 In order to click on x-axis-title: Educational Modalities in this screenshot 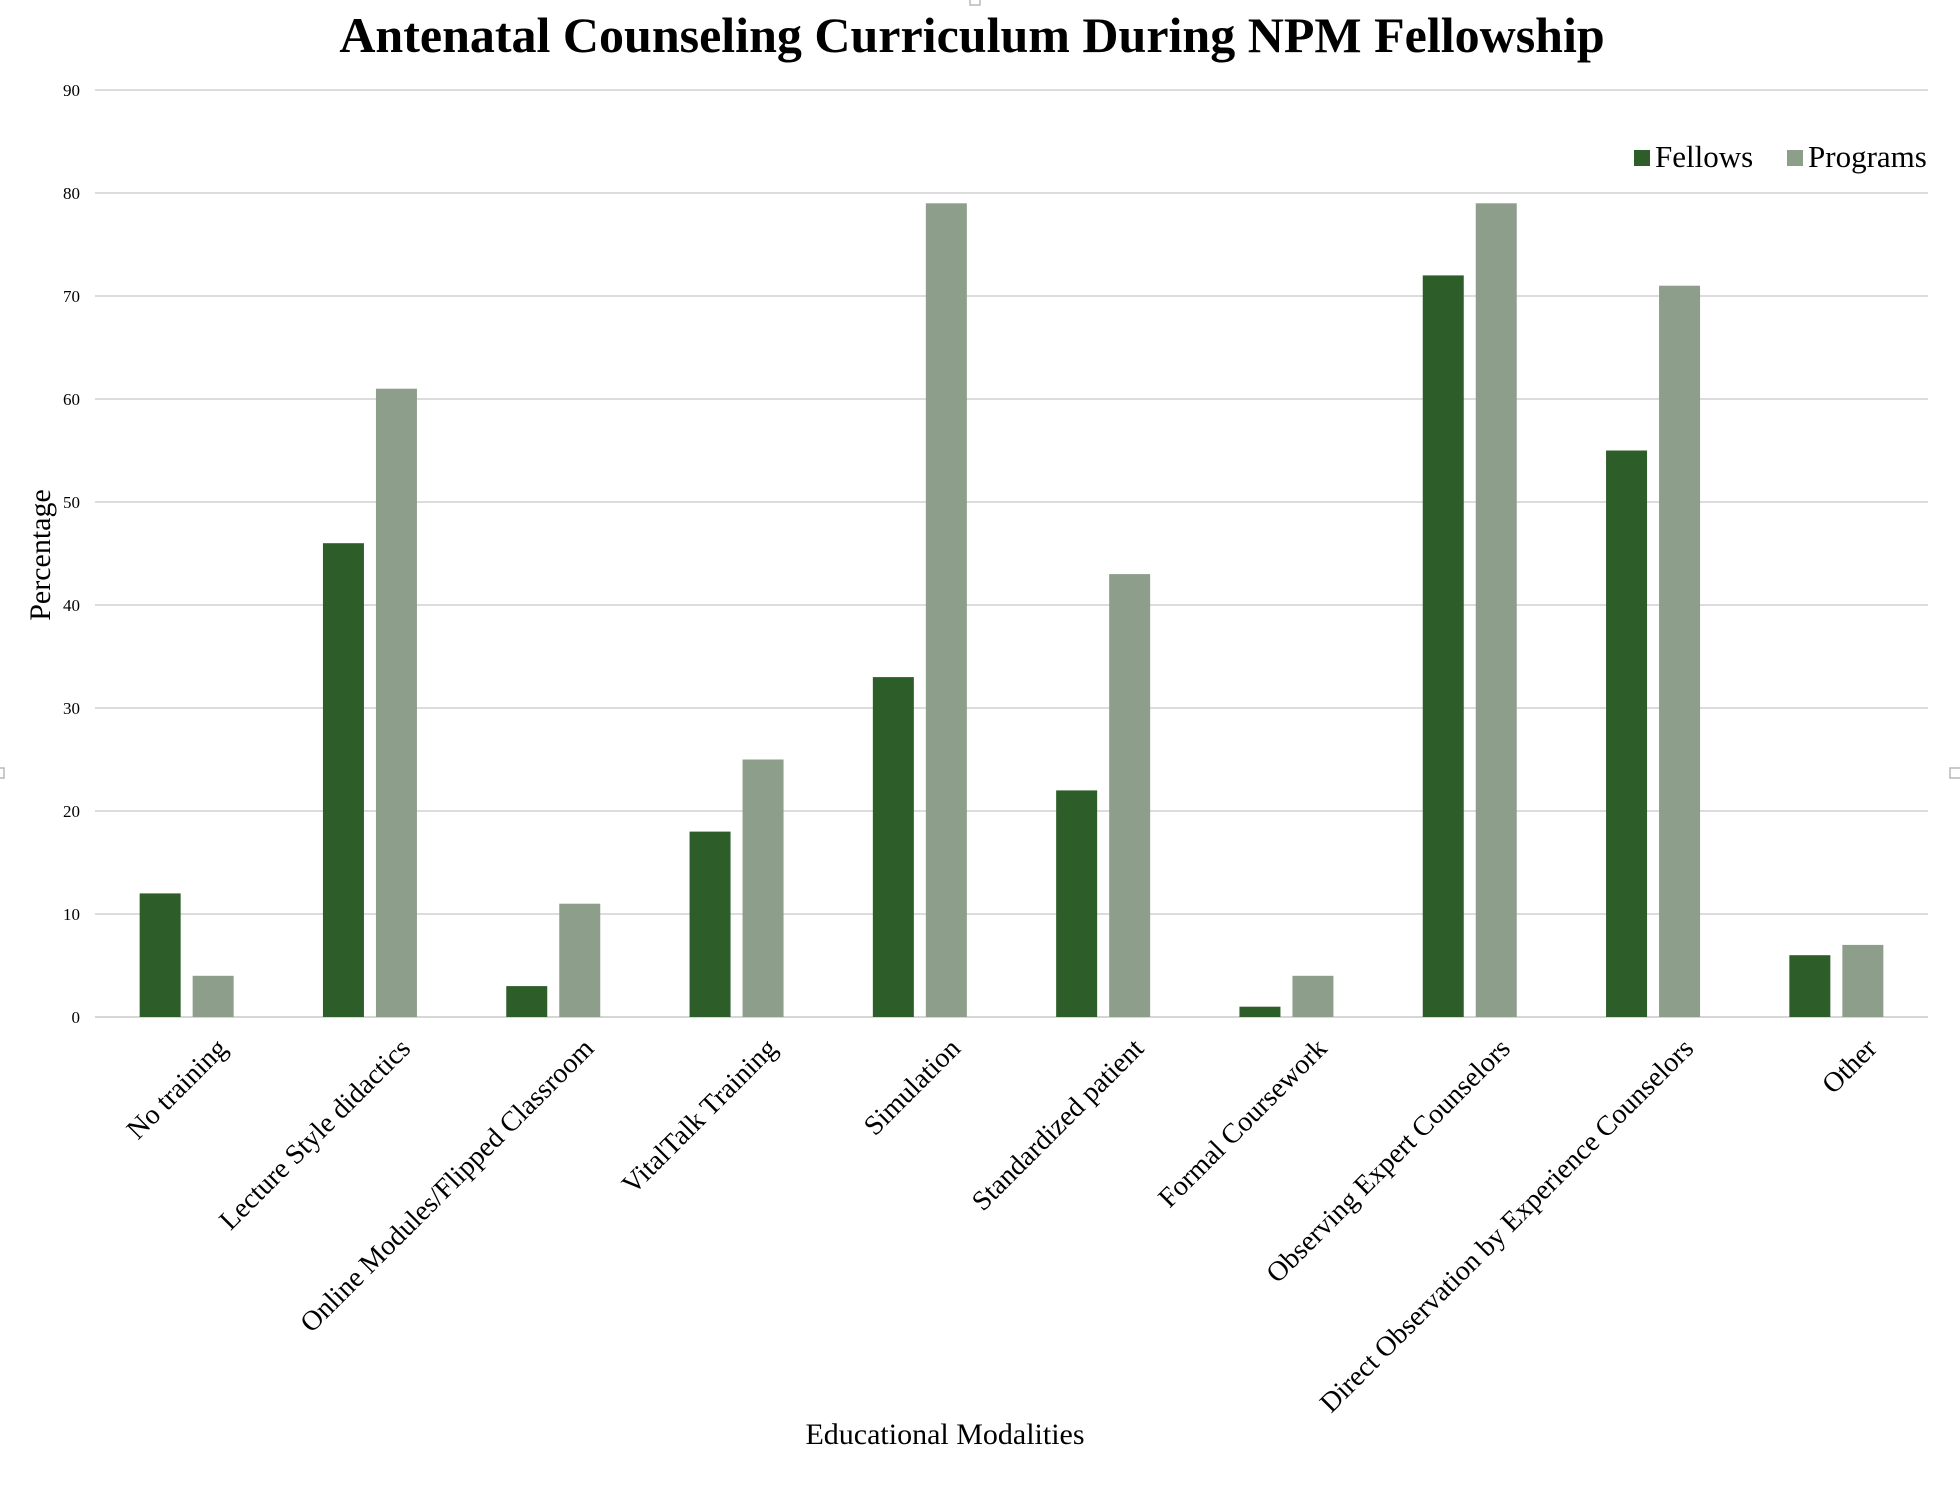, I will do `click(944, 1434)`.